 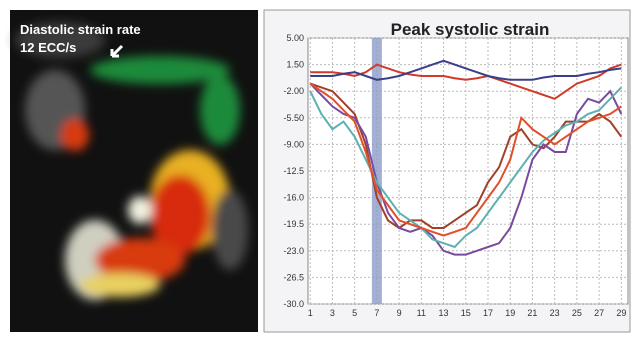 I want to click on y-tick-label: -2.00, so click(x=293, y=91).